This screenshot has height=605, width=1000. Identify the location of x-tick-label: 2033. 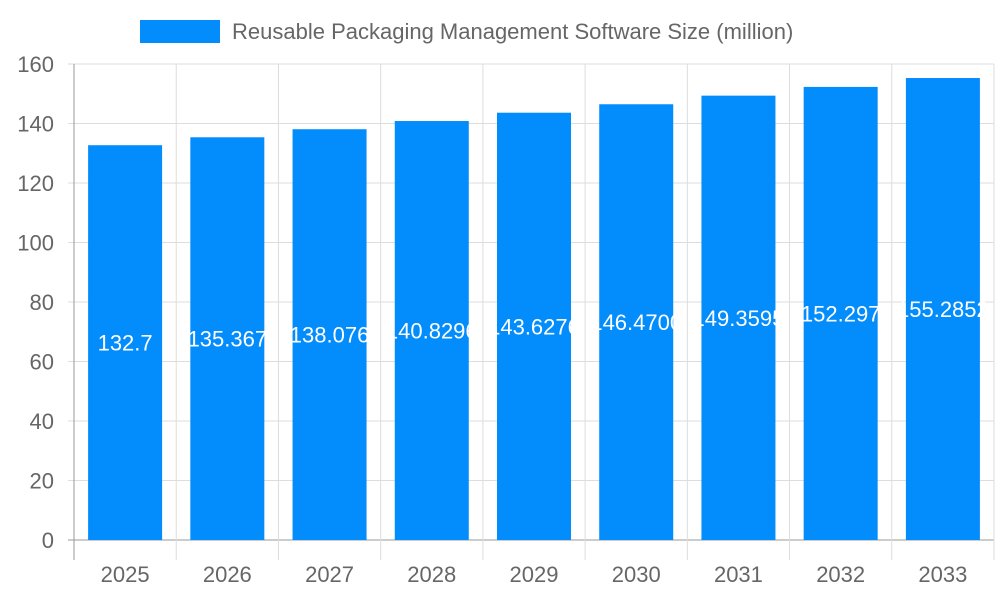
(942, 574).